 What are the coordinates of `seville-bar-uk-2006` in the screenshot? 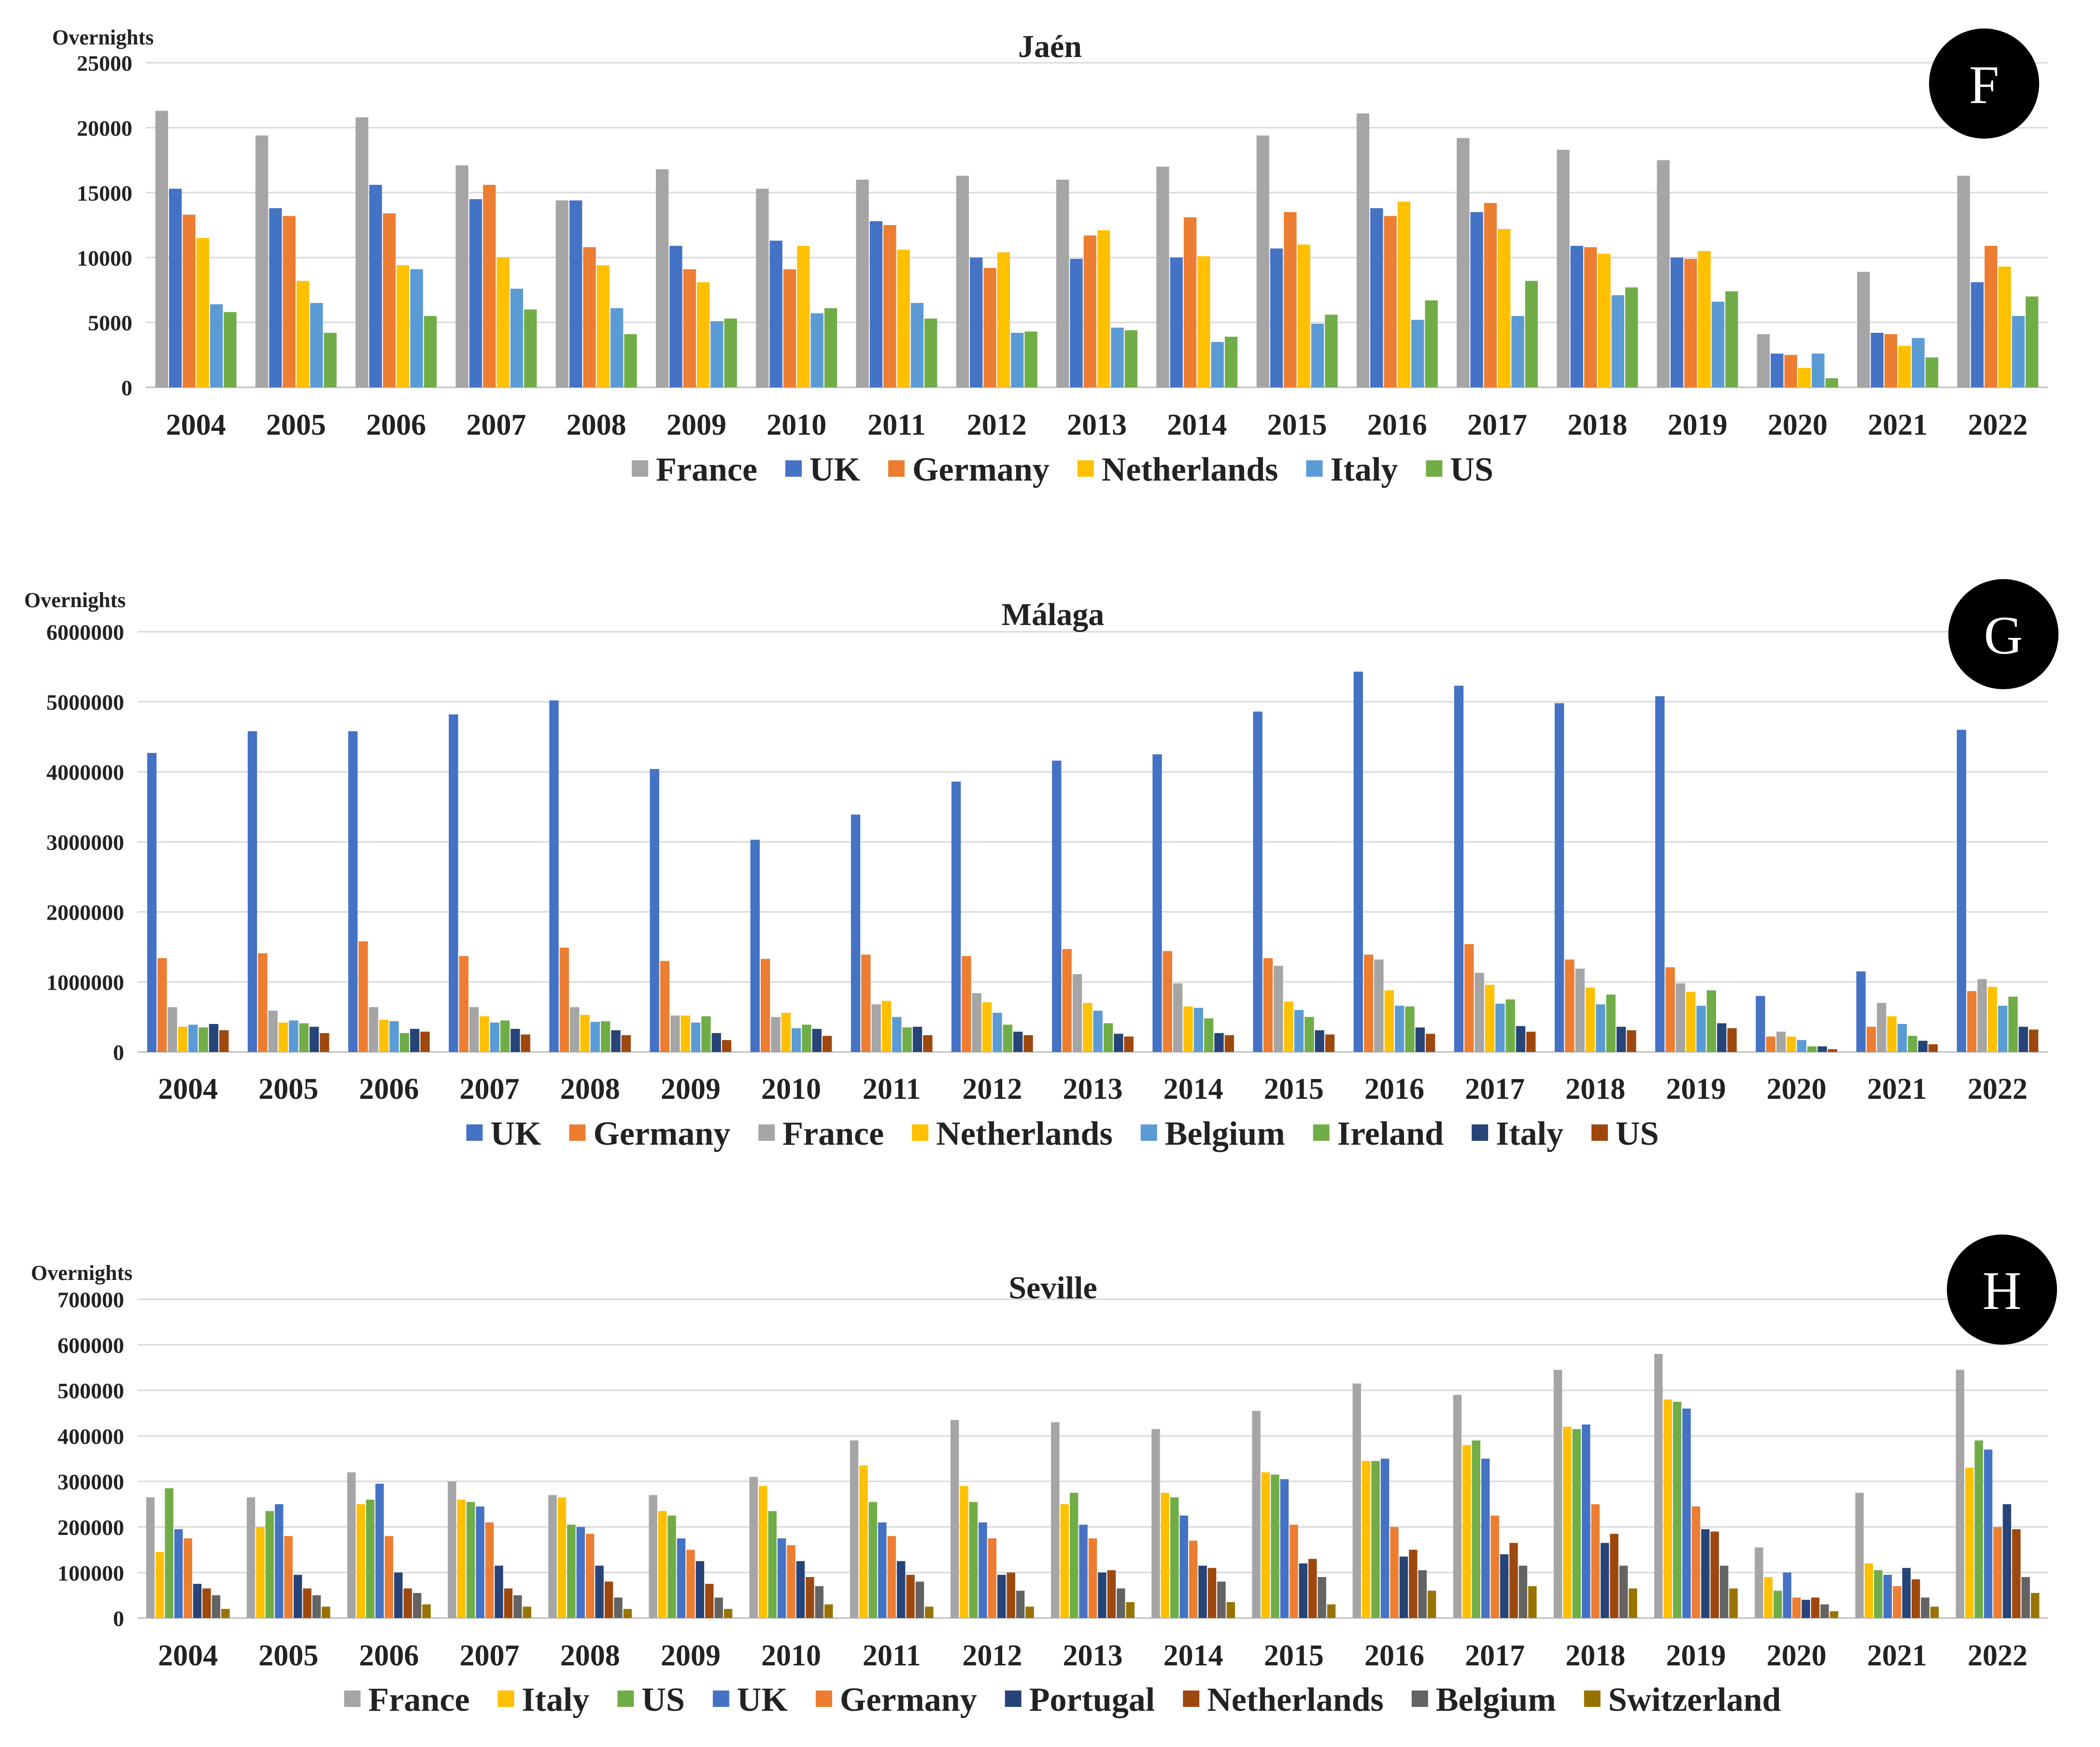 It's located at (379, 1550).